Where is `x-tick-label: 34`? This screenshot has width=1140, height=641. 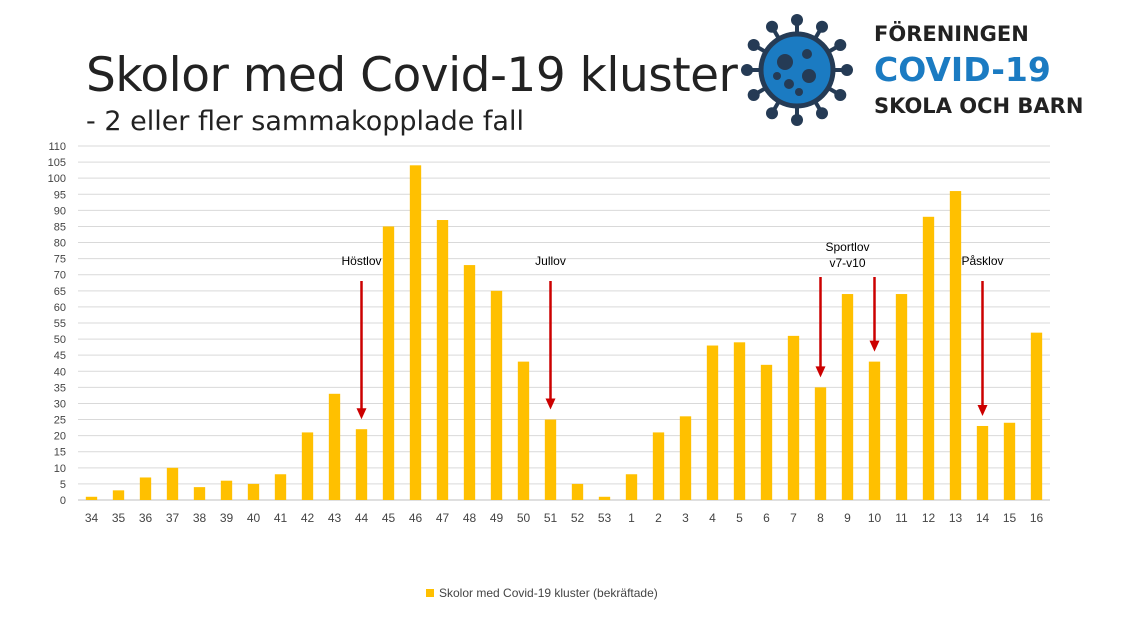
x-tick-label: 34 is located at coordinates (92, 518).